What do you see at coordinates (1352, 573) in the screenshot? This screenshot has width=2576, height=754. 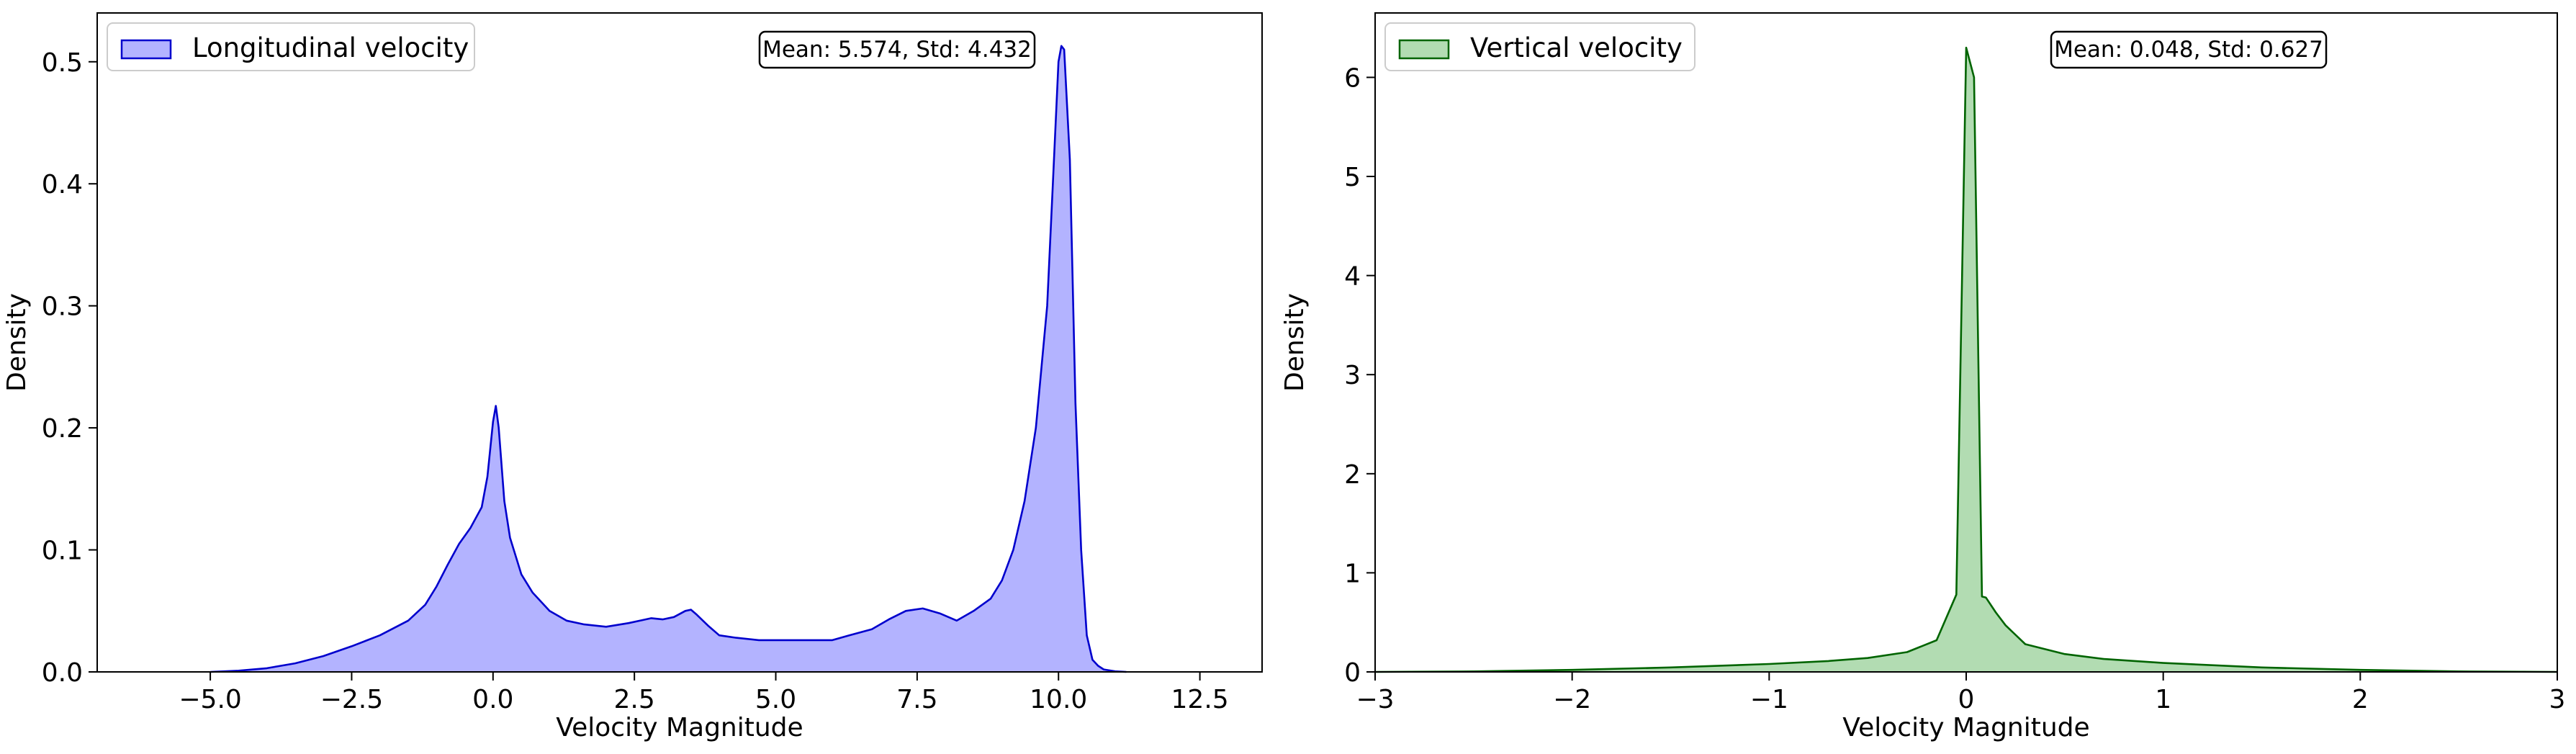 I see `y-tick-label: 1` at bounding box center [1352, 573].